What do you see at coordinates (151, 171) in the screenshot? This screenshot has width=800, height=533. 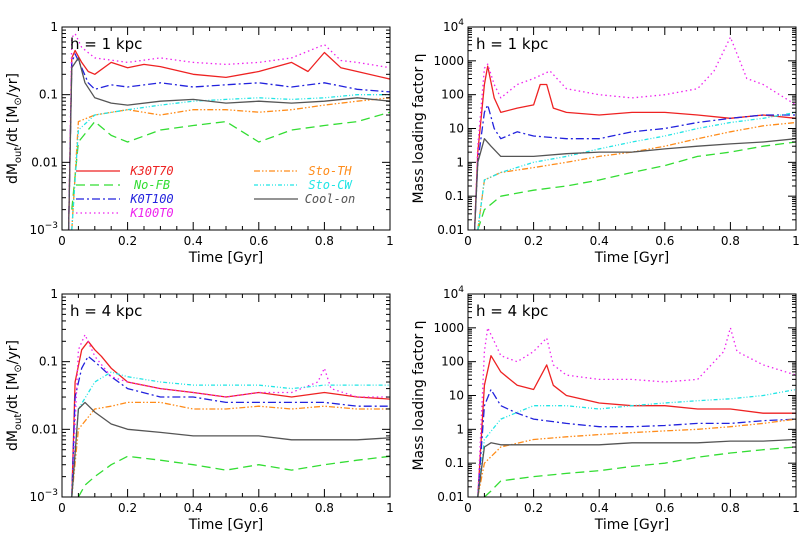 I see `legend-label: K30T70` at bounding box center [151, 171].